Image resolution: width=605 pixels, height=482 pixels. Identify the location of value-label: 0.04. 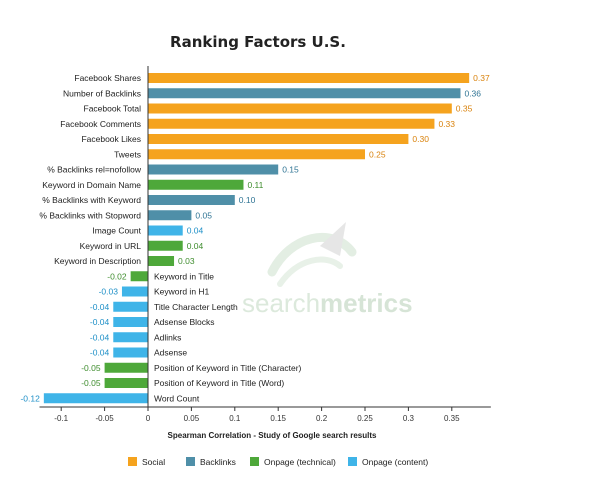
(195, 246).